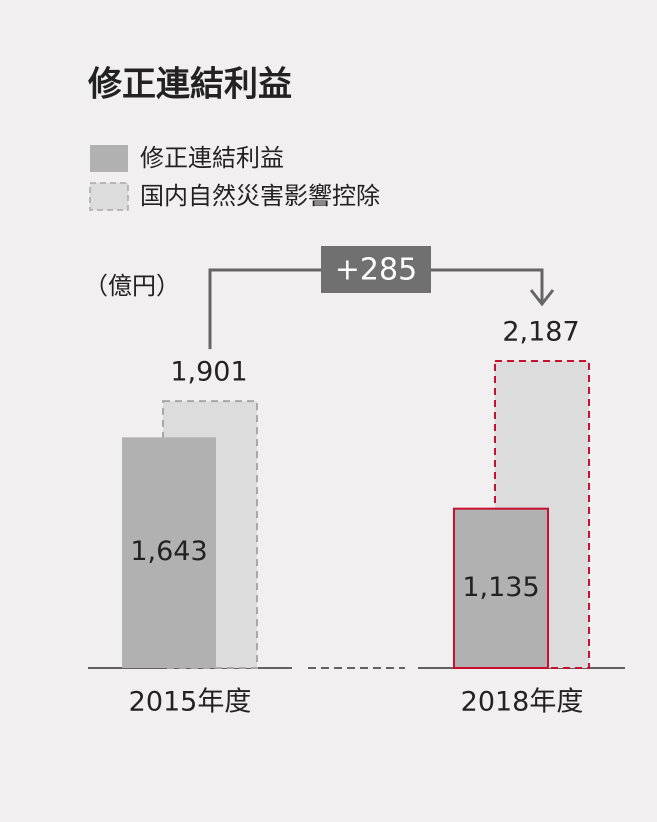  I want to click on legend-label: 修正連結利益, so click(212, 158).